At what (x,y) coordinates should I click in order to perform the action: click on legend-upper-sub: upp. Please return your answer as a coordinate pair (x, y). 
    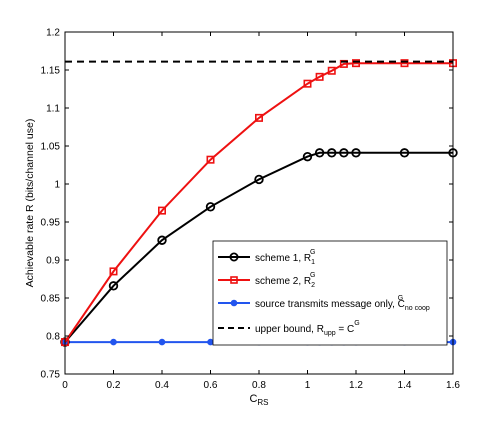
    Looking at the image, I should click on (330, 333).